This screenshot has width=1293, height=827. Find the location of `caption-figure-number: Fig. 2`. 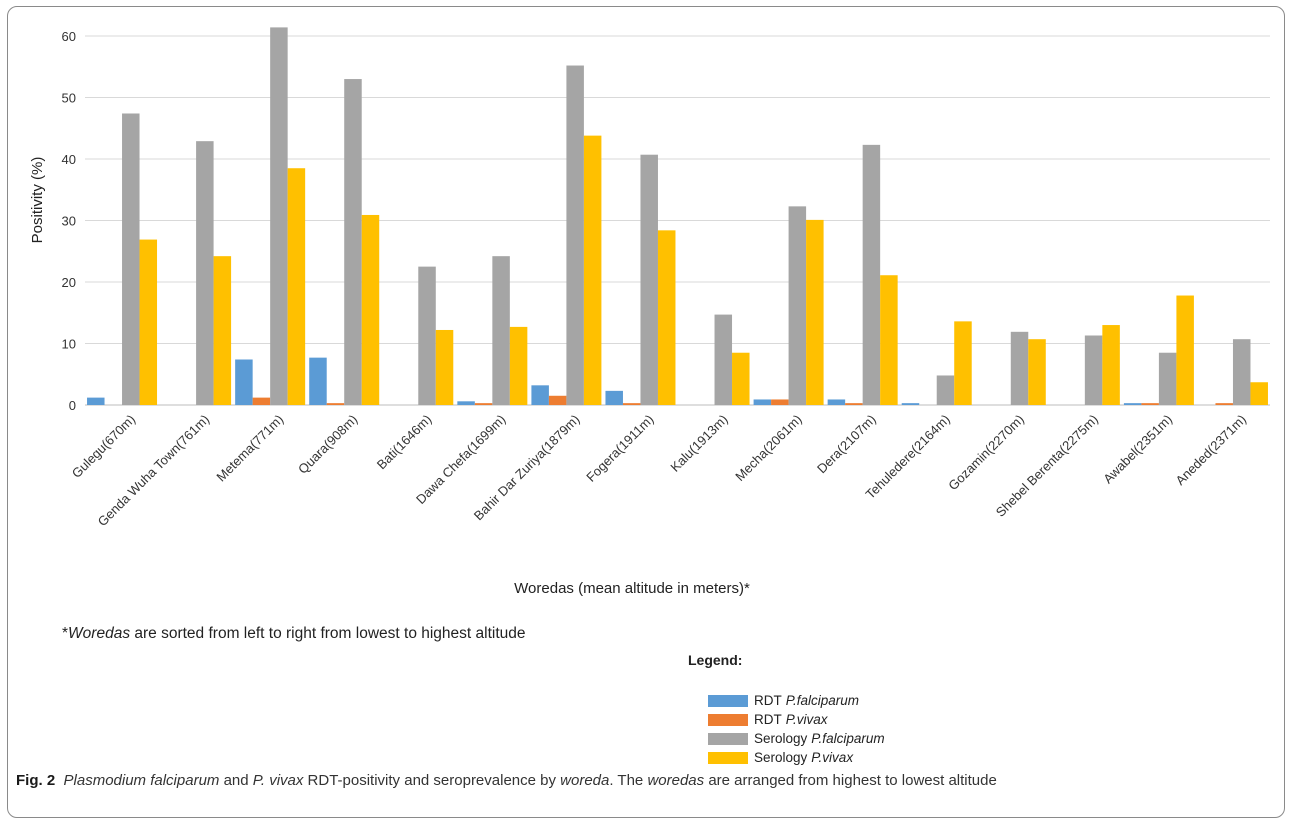

caption-figure-number: Fig. 2 is located at coordinates (36, 780).